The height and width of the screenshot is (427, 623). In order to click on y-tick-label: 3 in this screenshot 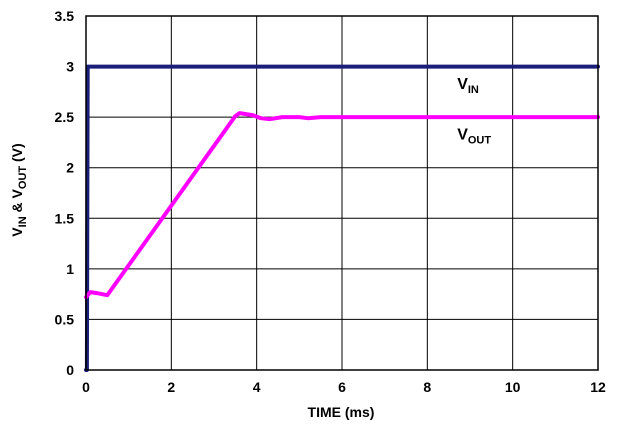, I will do `click(70, 67)`.